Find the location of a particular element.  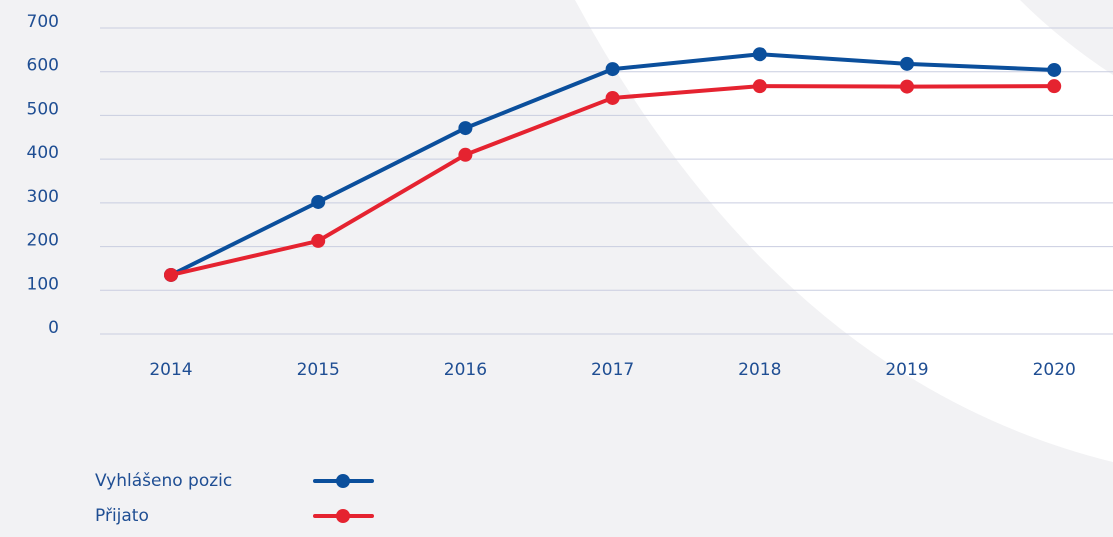

y-tick-label: 100 is located at coordinates (43, 284).